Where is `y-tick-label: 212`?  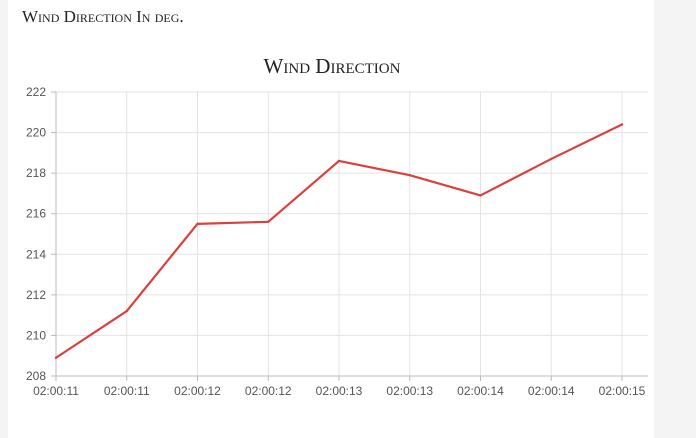 y-tick-label: 212 is located at coordinates (36, 295).